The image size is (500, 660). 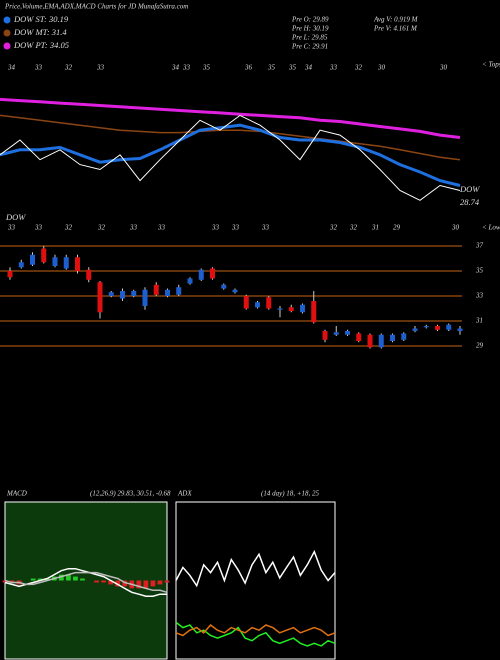 What do you see at coordinates (396, 20) in the screenshot?
I see `stat-label: Avg V: 0.919 M` at bounding box center [396, 20].